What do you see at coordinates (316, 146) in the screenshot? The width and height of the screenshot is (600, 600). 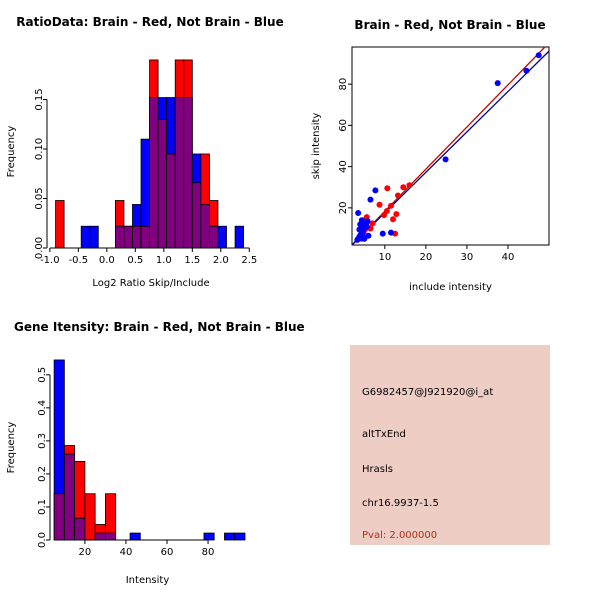 I see `scatter-ylabel: skip intensity` at bounding box center [316, 146].